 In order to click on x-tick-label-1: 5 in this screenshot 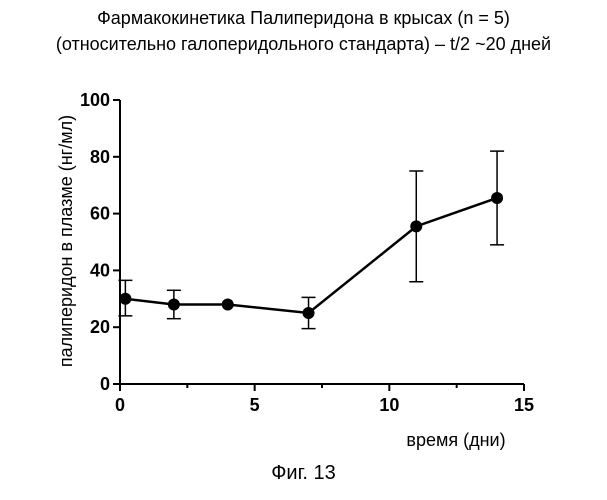, I will do `click(255, 405)`.